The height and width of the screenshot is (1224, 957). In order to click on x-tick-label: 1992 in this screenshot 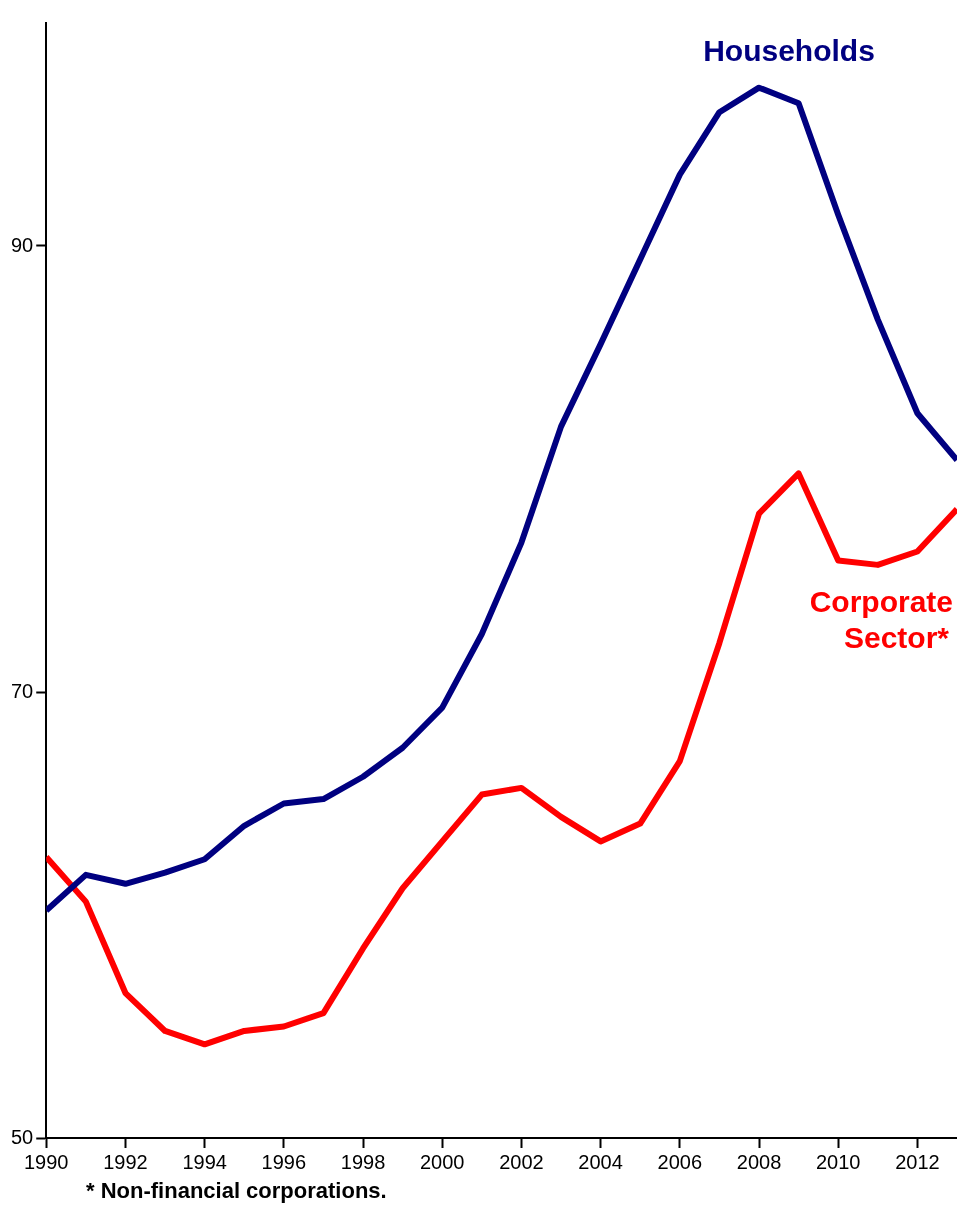, I will do `click(125, 1161)`.